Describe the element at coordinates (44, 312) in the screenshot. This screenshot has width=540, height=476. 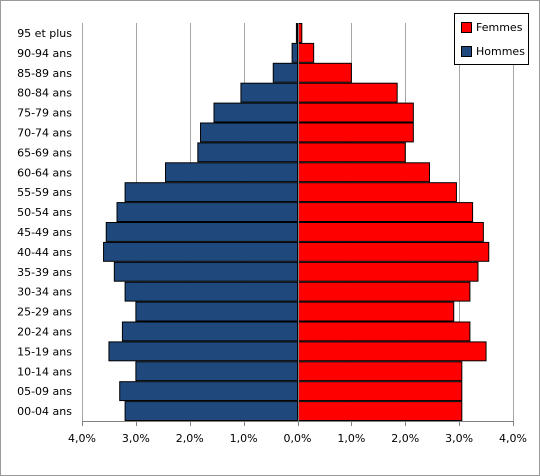
I see `y-tick-label-25-29-ans: 25-29 ans` at that location.